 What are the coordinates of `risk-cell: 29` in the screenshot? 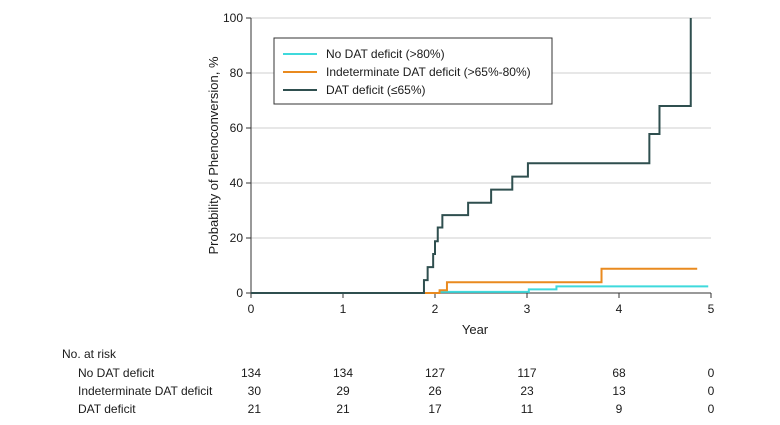 It's located at (343, 391).